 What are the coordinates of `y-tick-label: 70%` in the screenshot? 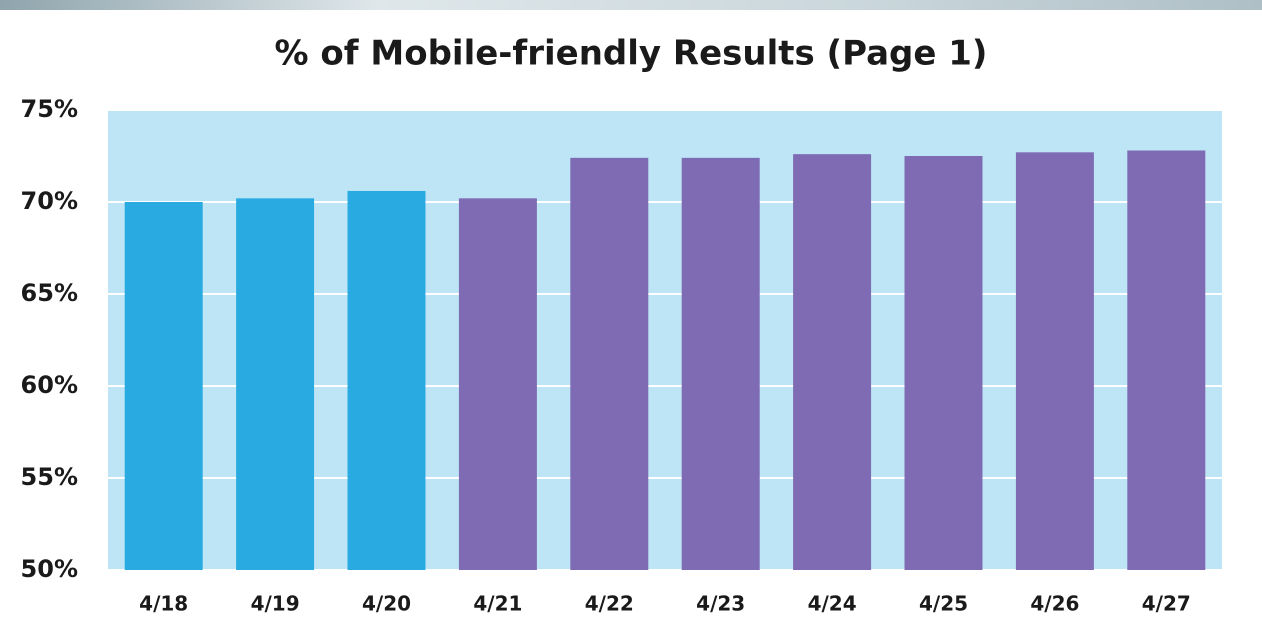 It's located at (49, 201).